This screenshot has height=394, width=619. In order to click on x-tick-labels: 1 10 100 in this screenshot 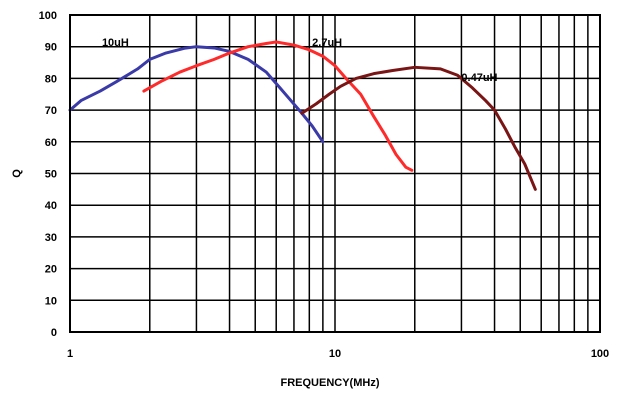, I will do `click(338, 354)`.